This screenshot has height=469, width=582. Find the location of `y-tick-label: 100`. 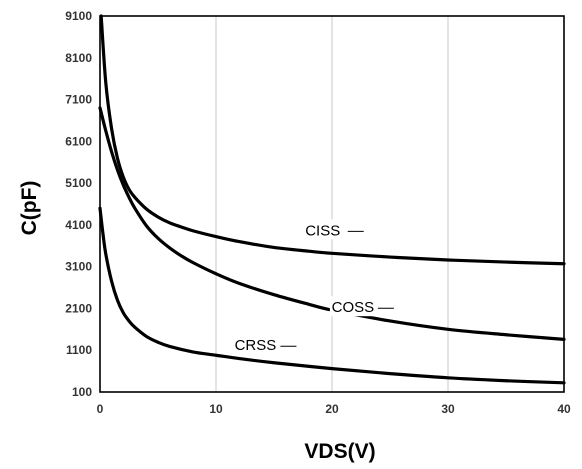

y-tick-label: 100 is located at coordinates (82, 392).